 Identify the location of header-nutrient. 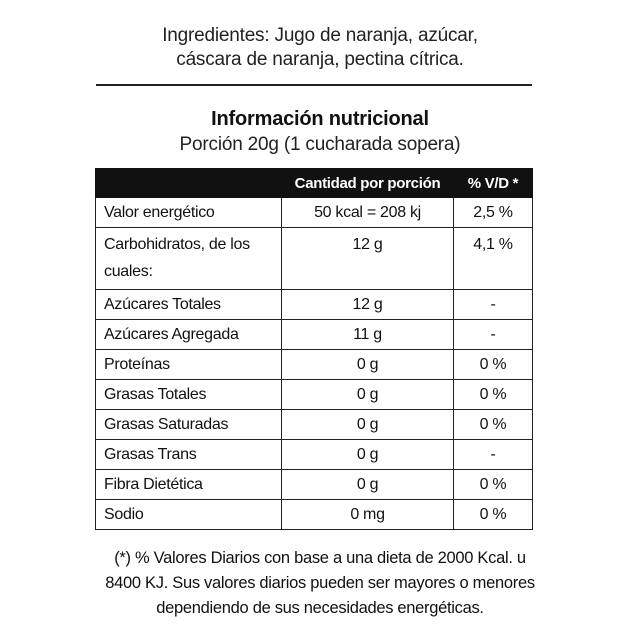
(188, 183).